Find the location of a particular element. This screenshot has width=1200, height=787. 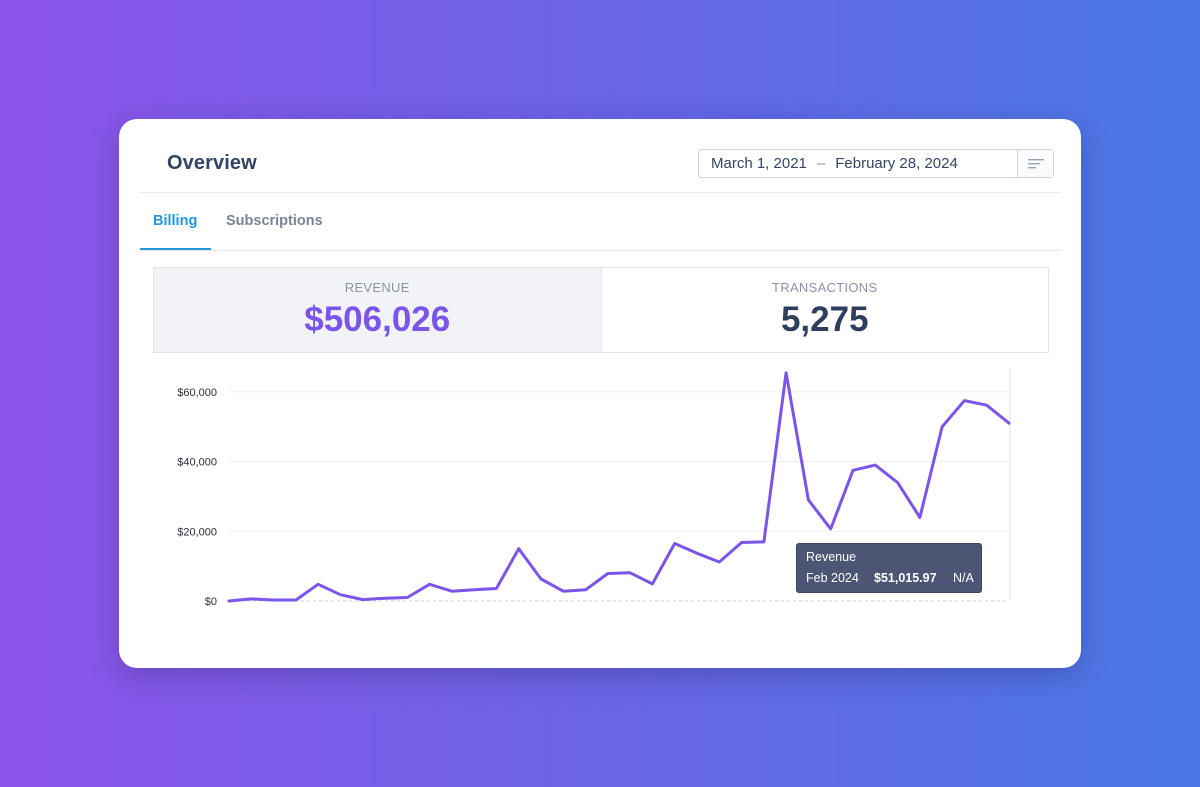

y-tick-label: $60,000 is located at coordinates (197, 393).